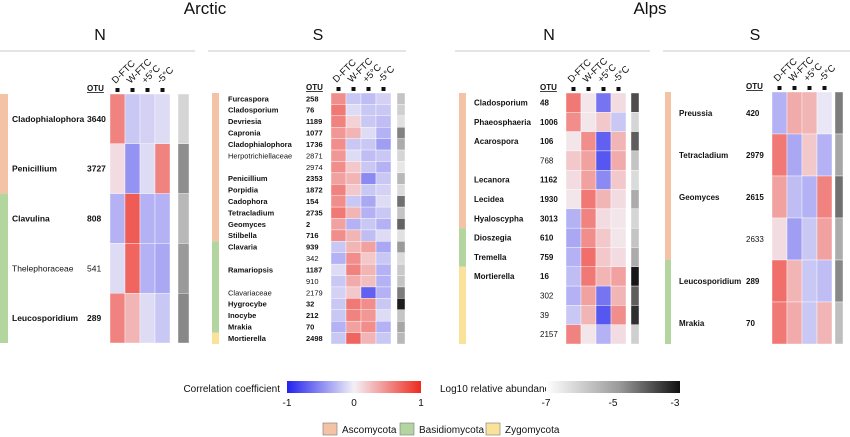 The width and height of the screenshot is (850, 437). What do you see at coordinates (547, 296) in the screenshot?
I see `otu-label: 302` at bounding box center [547, 296].